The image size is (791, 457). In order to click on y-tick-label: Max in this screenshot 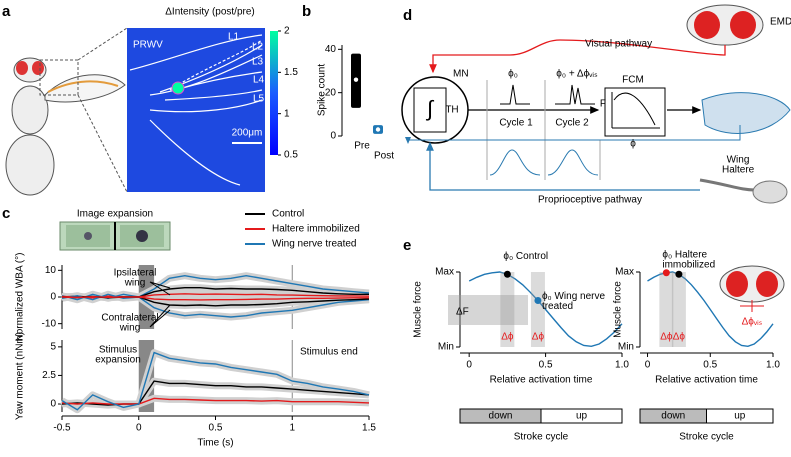, I will do `click(624, 272)`.